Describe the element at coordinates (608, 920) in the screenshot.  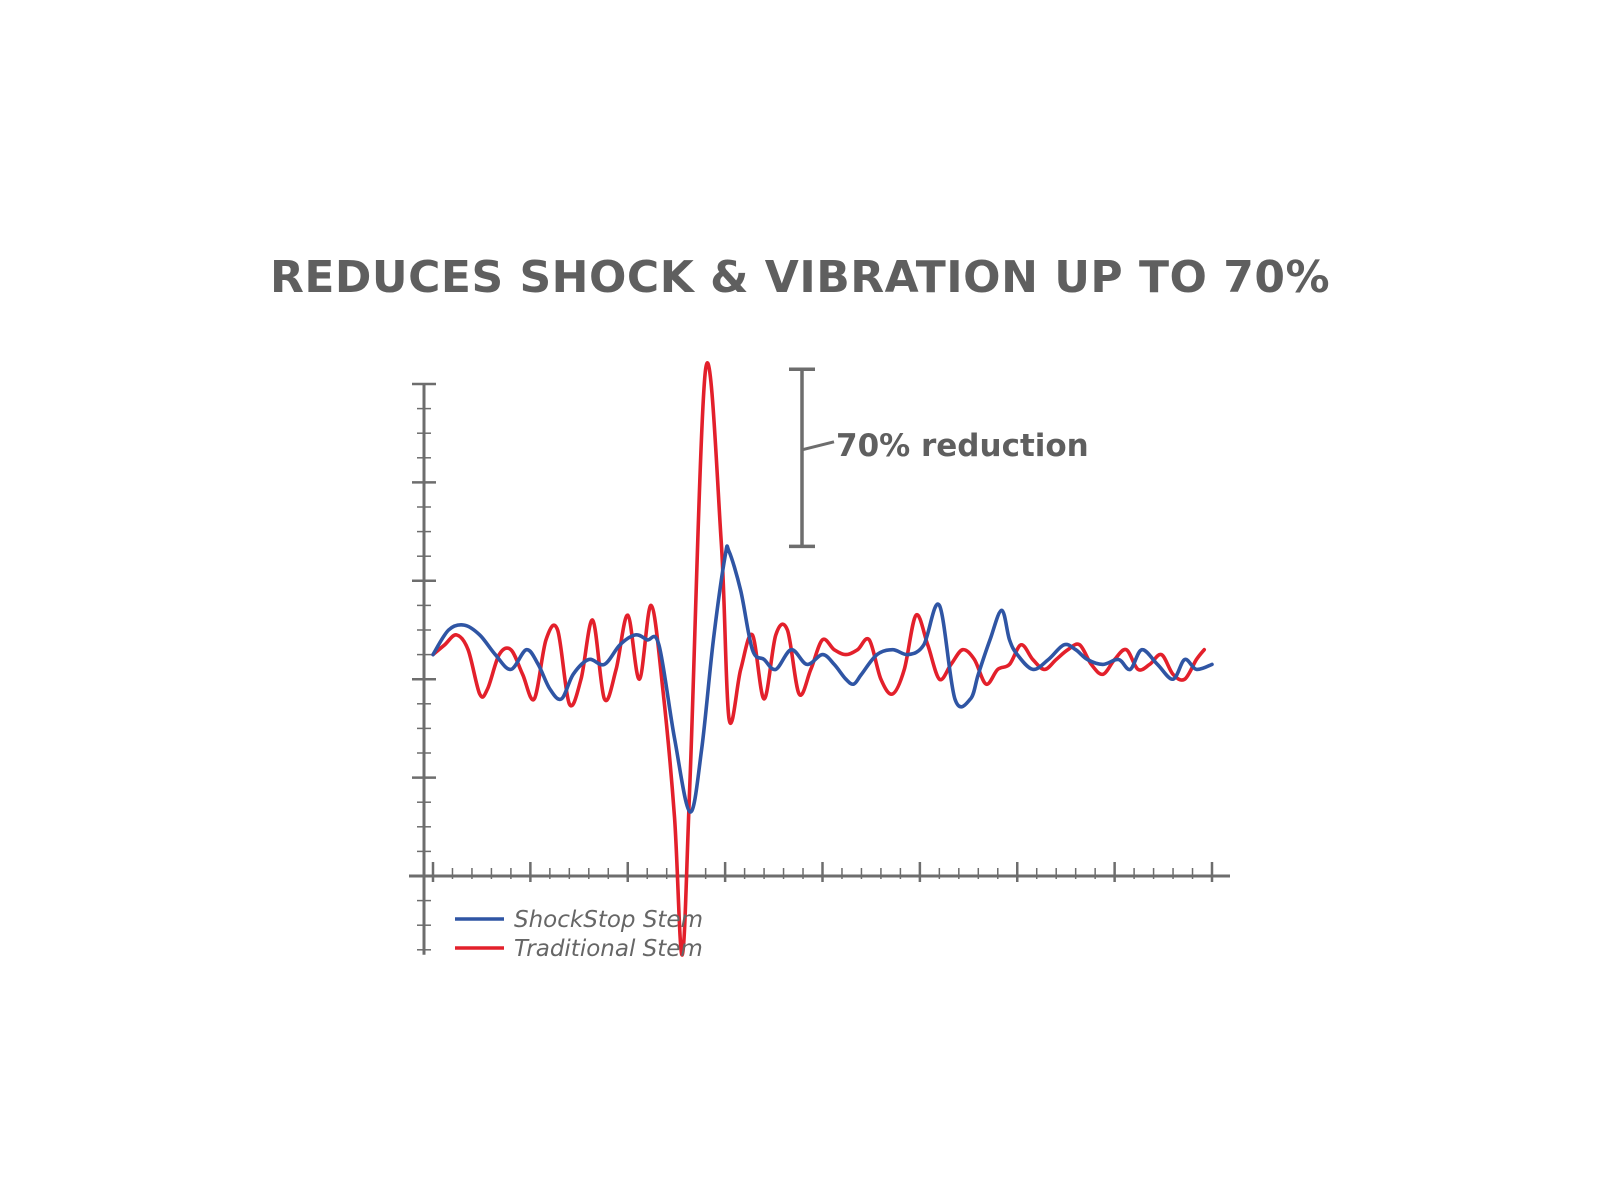
I see `legend-label-shockstop: ShockStop Stem` at that location.